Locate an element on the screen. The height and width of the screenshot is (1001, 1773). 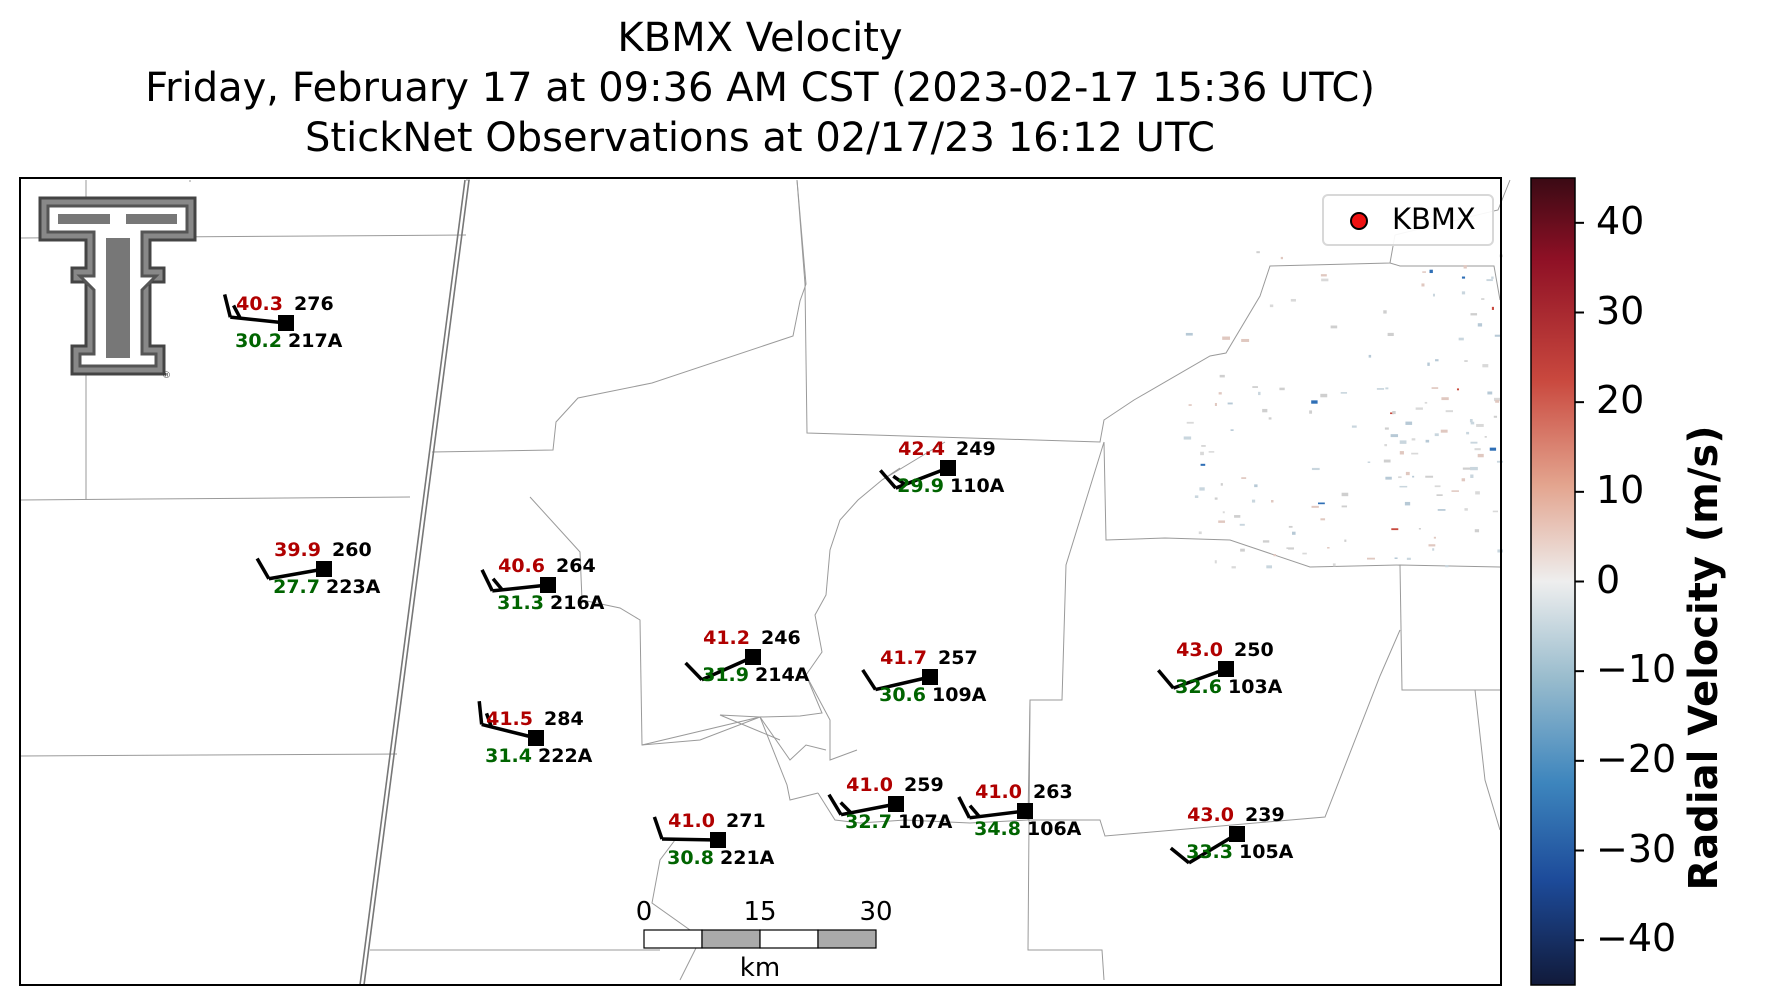
colorbar-gradient is located at coordinates (1553, 581).